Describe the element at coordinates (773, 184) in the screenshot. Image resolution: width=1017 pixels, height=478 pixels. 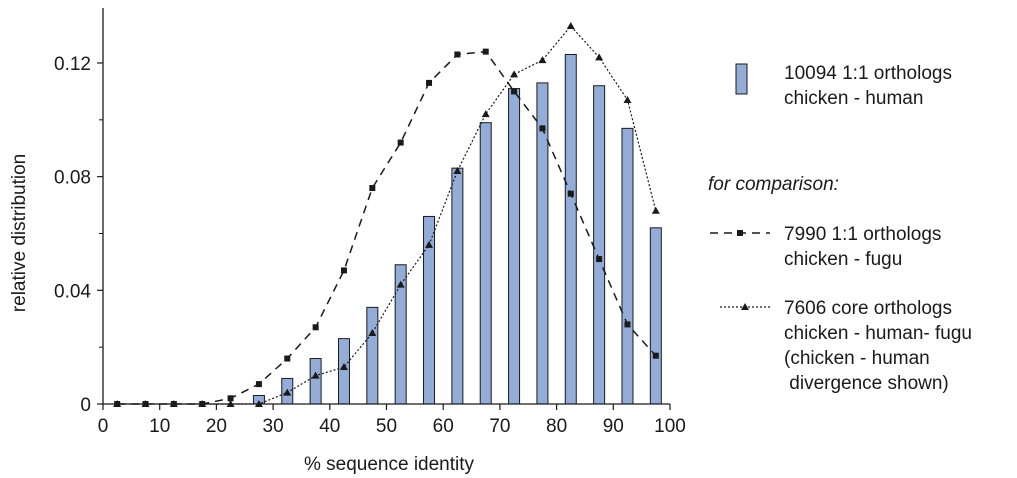
I see `legend-note: for comparison:` at that location.